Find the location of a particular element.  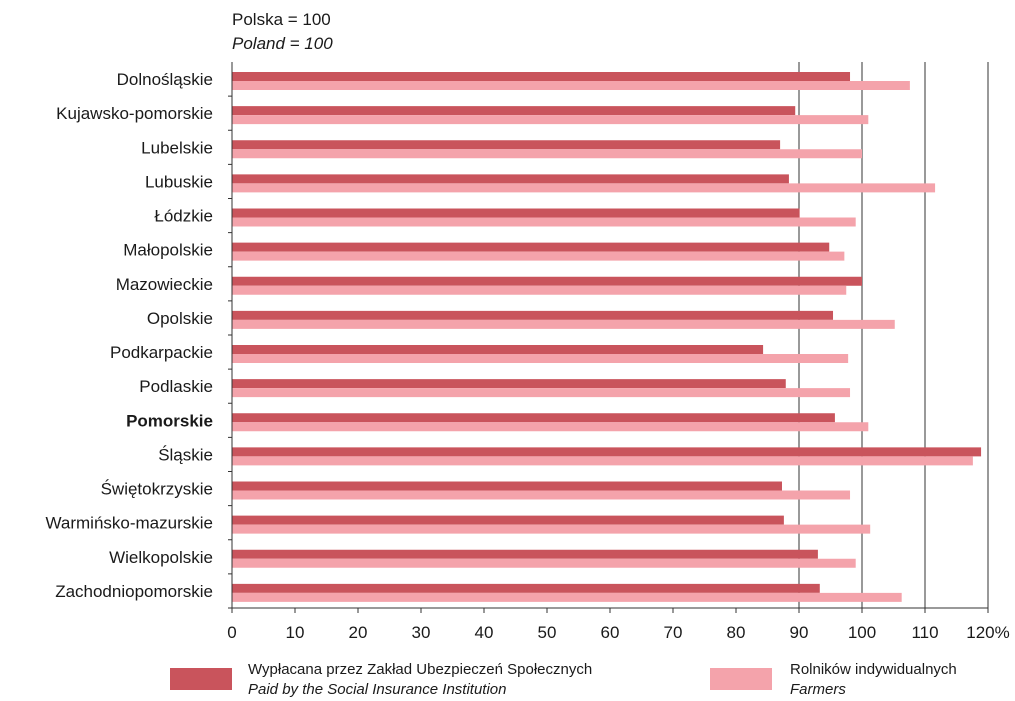

category-label: Lubuskie is located at coordinates (179, 181).